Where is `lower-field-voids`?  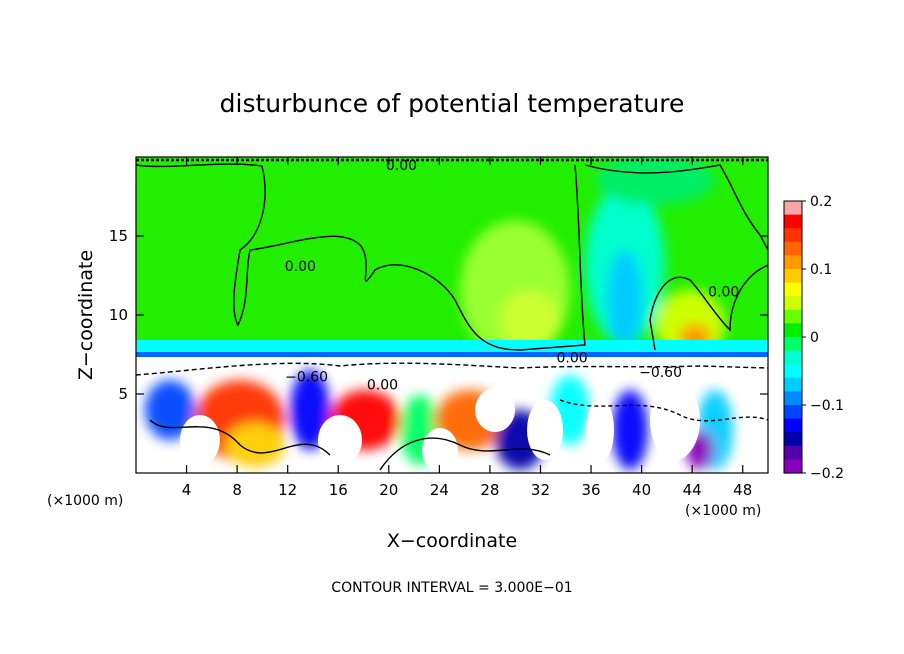
lower-field-voids is located at coordinates (440, 426).